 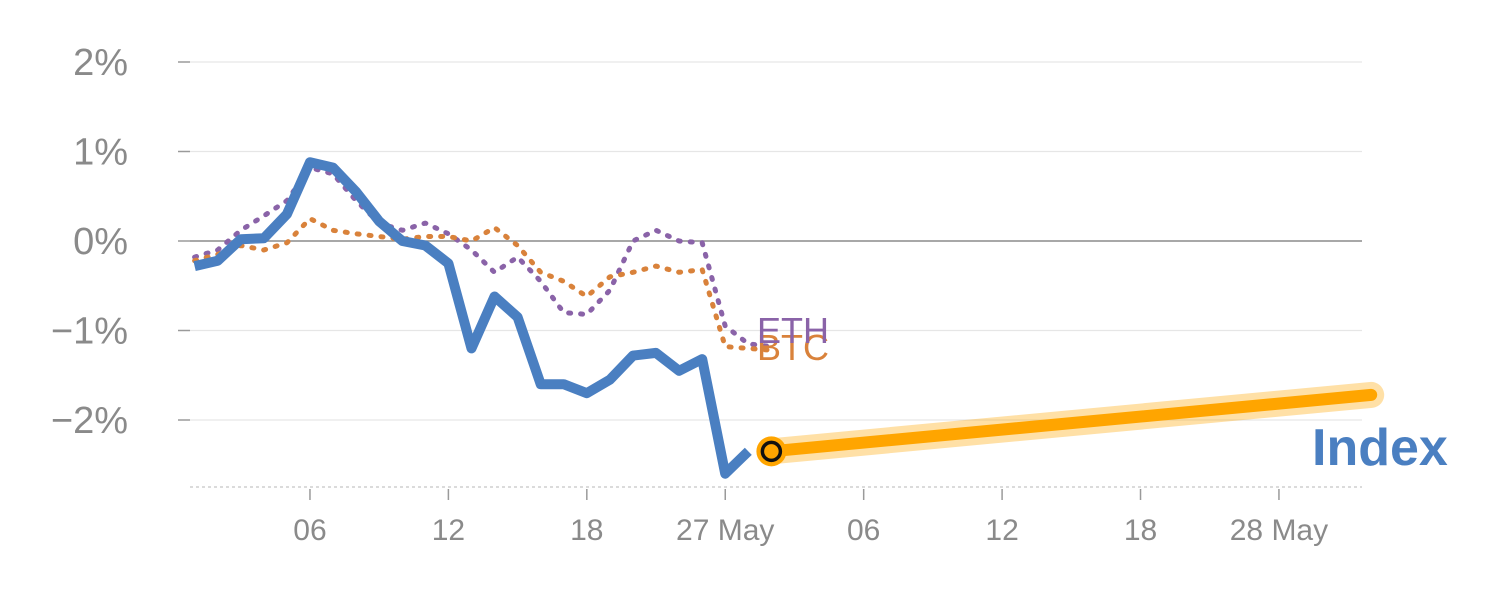 What do you see at coordinates (725, 530) in the screenshot?
I see `x-tick-label: 27 May` at bounding box center [725, 530].